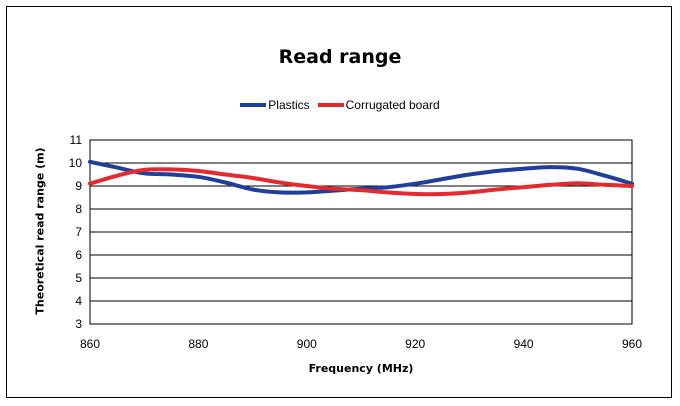 This screenshot has width=680, height=406. I want to click on legend-item-plastics: Plastics, so click(275, 105).